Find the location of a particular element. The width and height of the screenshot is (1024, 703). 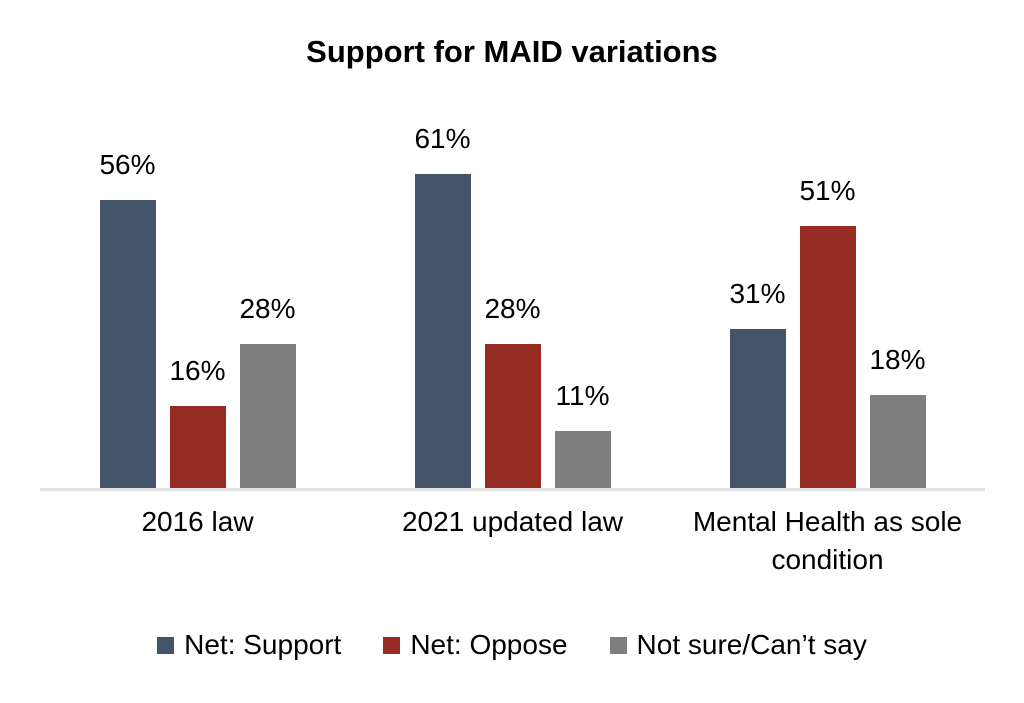

legend-label: Net: Support is located at coordinates (263, 644).